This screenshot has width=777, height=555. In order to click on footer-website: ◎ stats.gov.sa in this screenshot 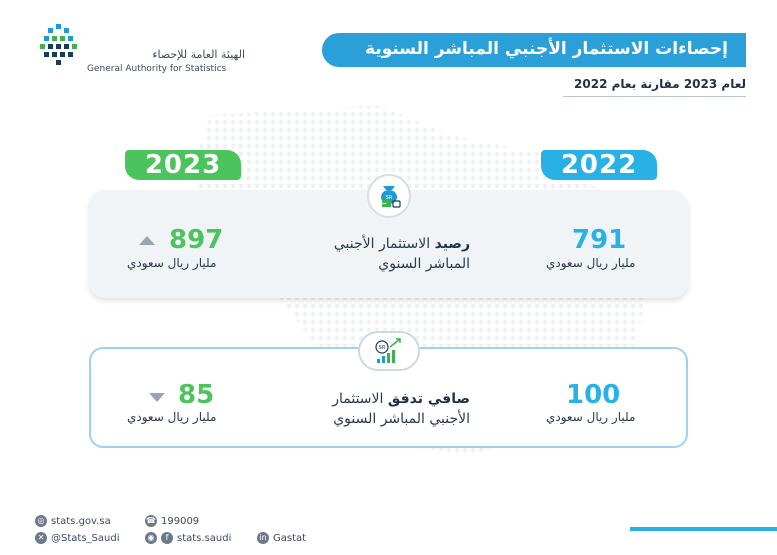, I will do `click(73, 521)`.